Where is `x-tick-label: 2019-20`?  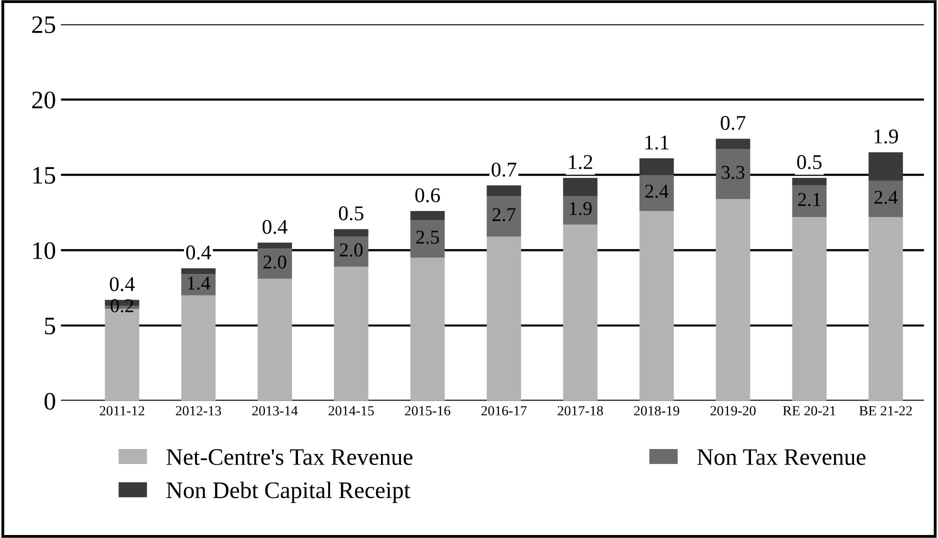 x-tick-label: 2019-20 is located at coordinates (733, 411).